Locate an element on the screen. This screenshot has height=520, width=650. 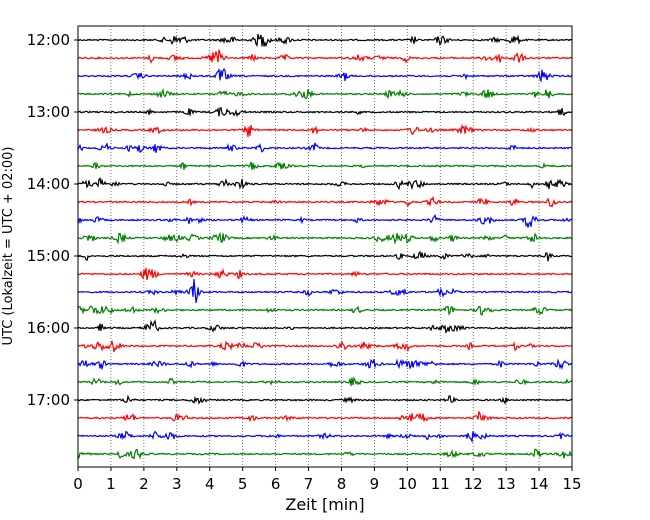
x-tick-label: 3 is located at coordinates (177, 484).